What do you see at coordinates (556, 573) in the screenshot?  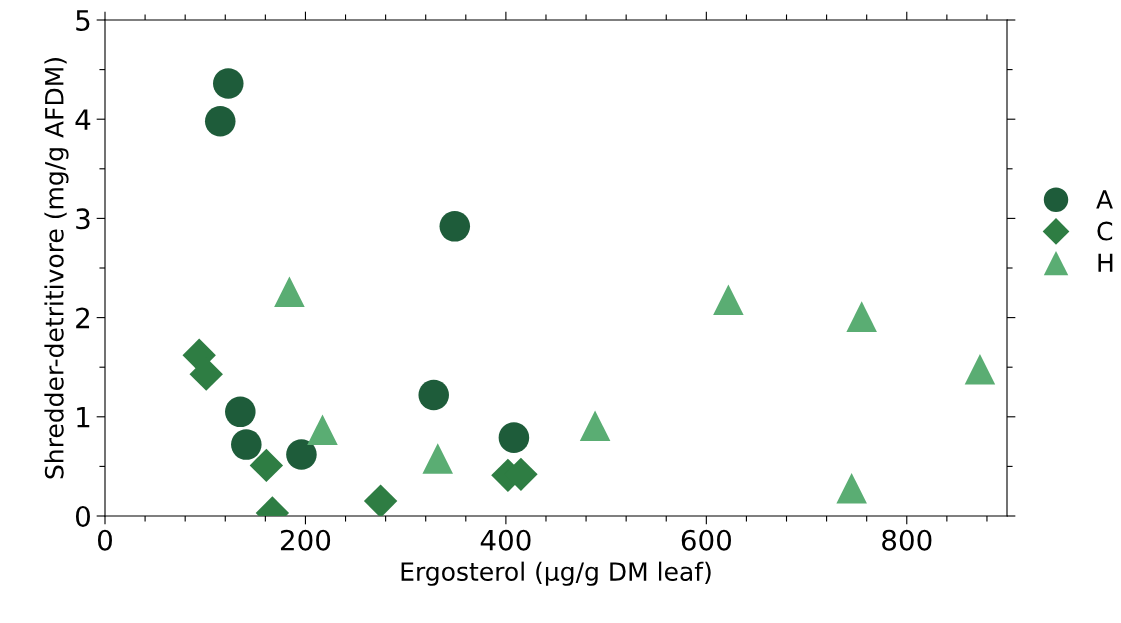 I see `x-axis-title: Ergosterol (µg/g DM leaf)` at bounding box center [556, 573].